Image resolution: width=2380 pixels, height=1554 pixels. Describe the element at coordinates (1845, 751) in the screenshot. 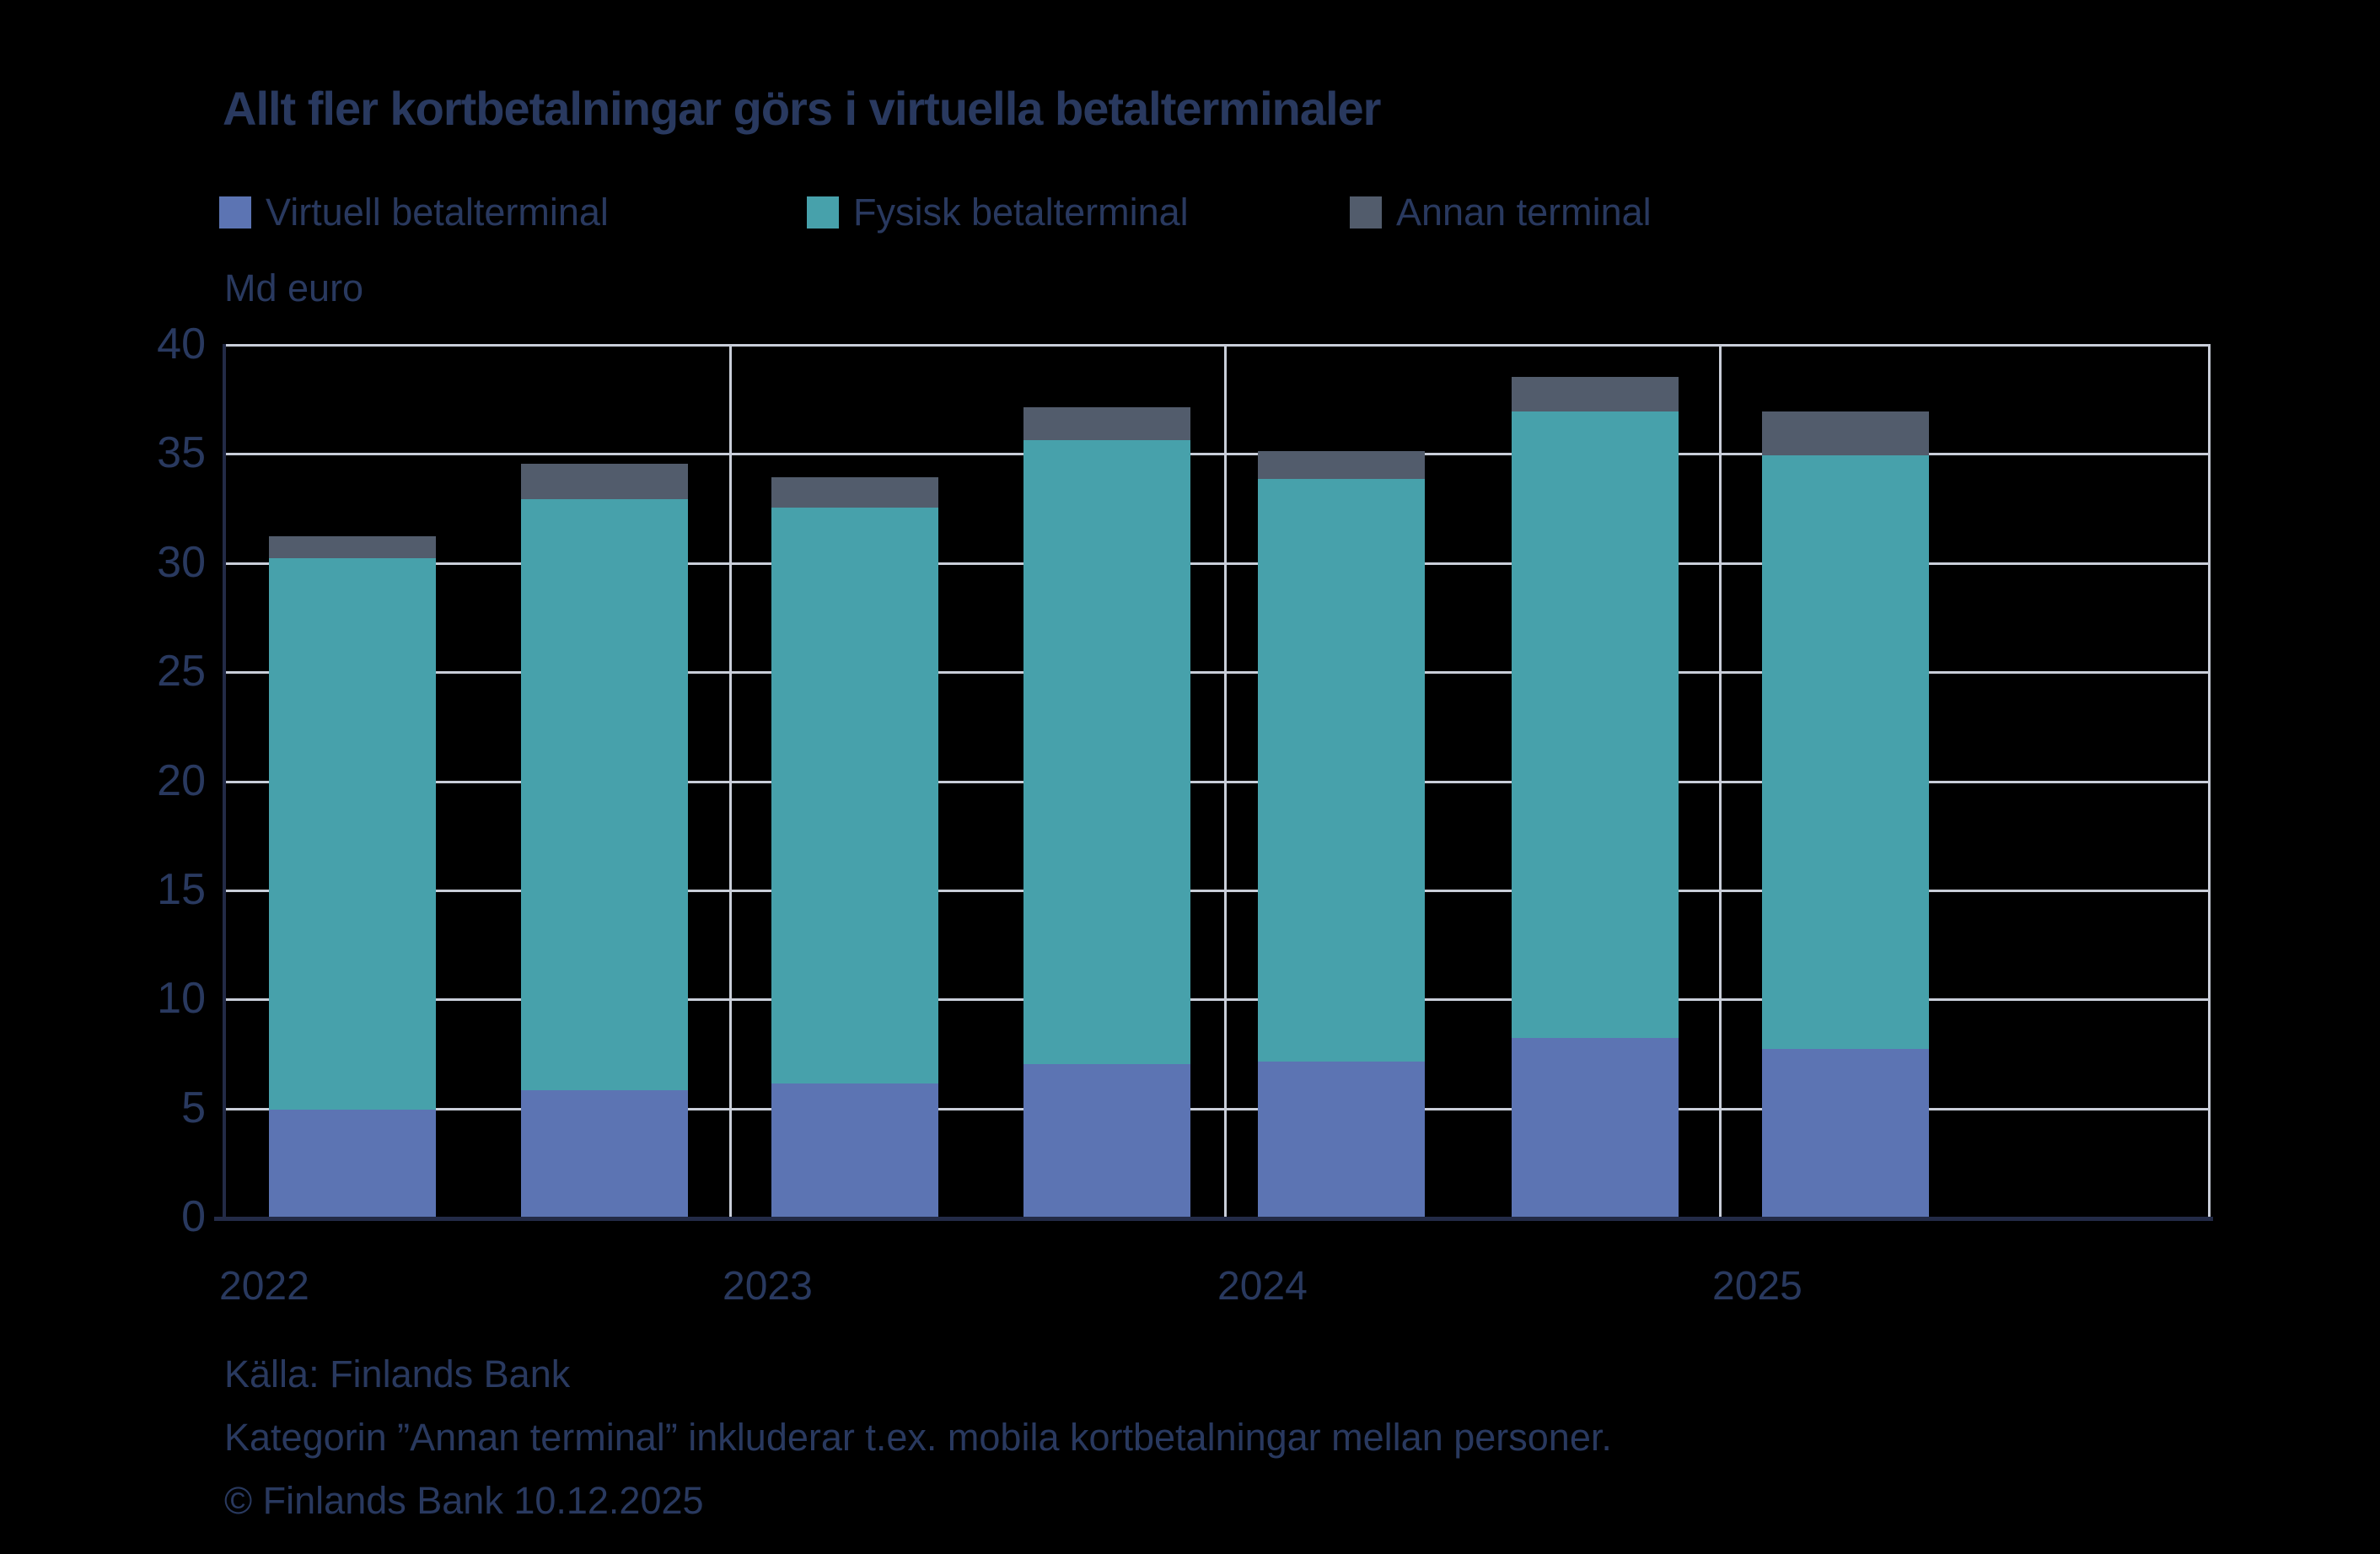

I see `bar-segment-2025-h1-fysisk-betalterminal` at that location.